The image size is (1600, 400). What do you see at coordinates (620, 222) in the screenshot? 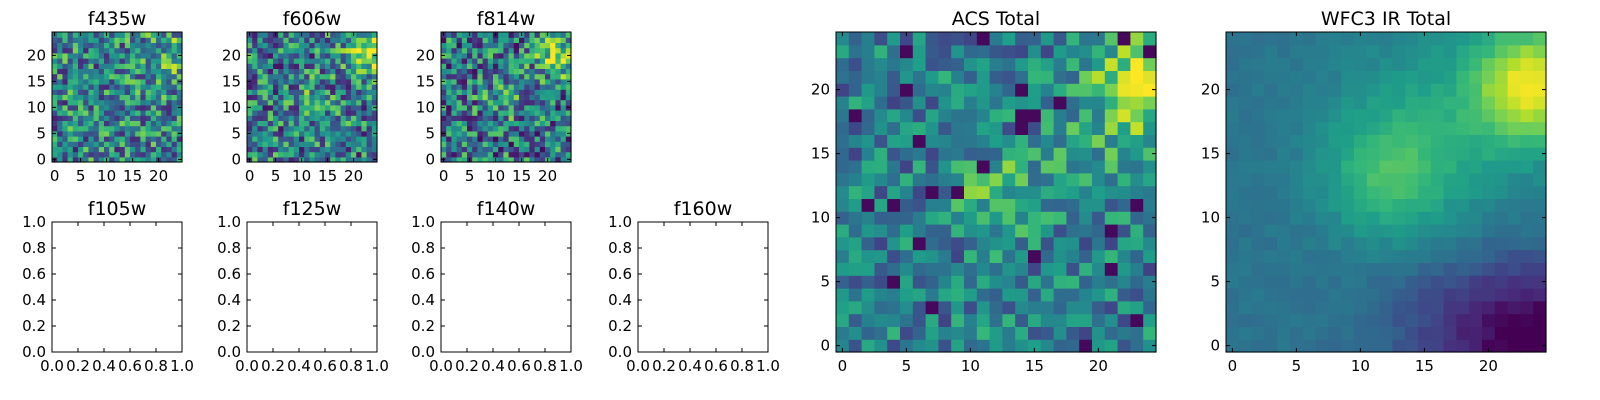
I see `y-tick-label: 1.0` at bounding box center [620, 222].